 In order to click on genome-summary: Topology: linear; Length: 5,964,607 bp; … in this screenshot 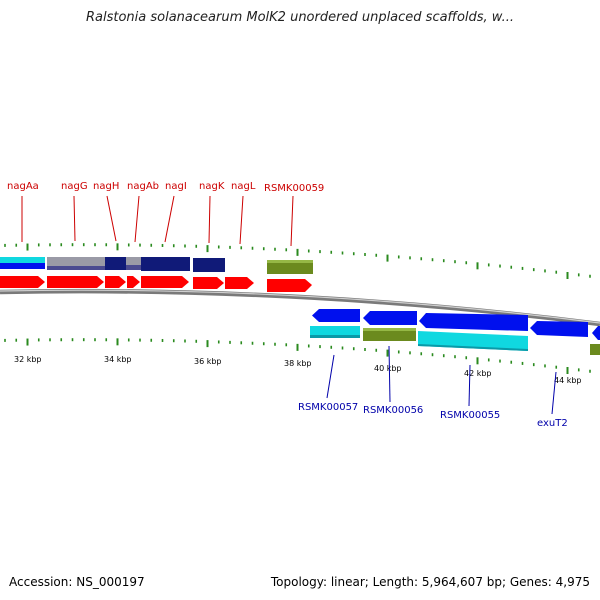, I will do `click(430, 582)`.